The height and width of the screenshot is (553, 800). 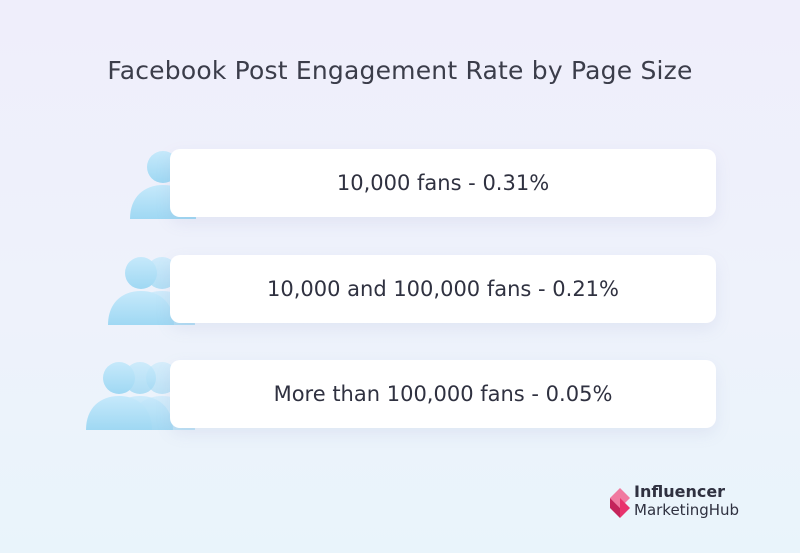 I want to click on engagement-row-3: More than 100,000 fans - 0.05%, so click(x=400, y=395).